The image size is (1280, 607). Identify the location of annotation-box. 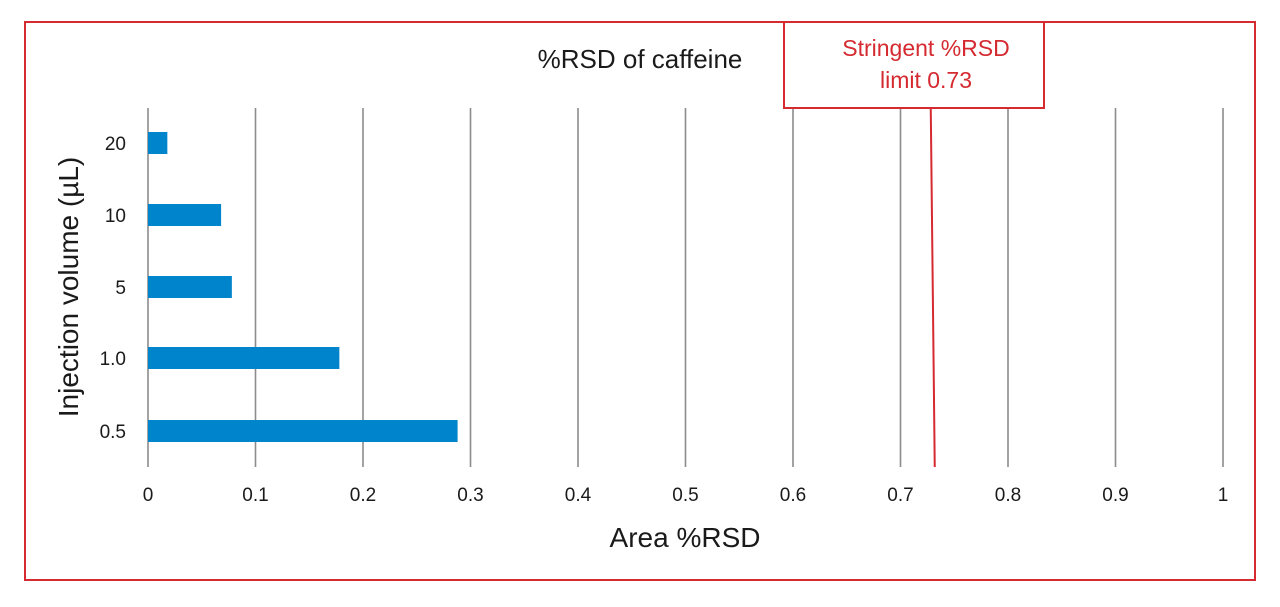
(914, 65).